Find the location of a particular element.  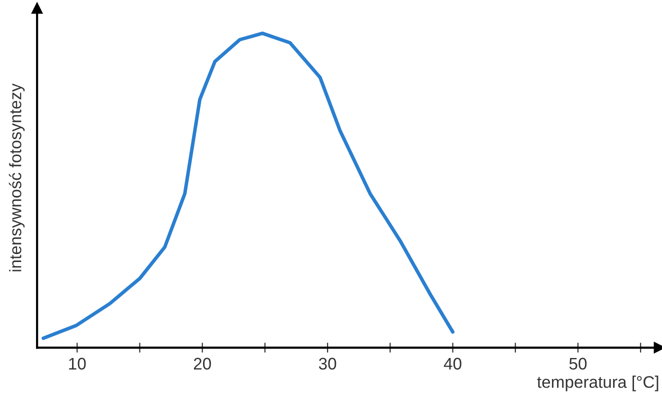

x-tick-label: 50 is located at coordinates (578, 364).